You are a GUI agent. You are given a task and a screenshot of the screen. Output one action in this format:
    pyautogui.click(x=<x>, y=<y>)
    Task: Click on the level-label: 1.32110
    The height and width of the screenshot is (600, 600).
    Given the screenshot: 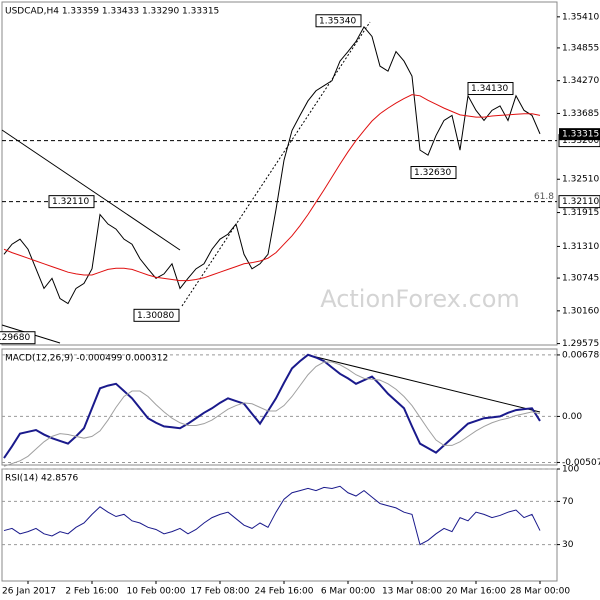 What is the action you would take?
    pyautogui.click(x=580, y=202)
    